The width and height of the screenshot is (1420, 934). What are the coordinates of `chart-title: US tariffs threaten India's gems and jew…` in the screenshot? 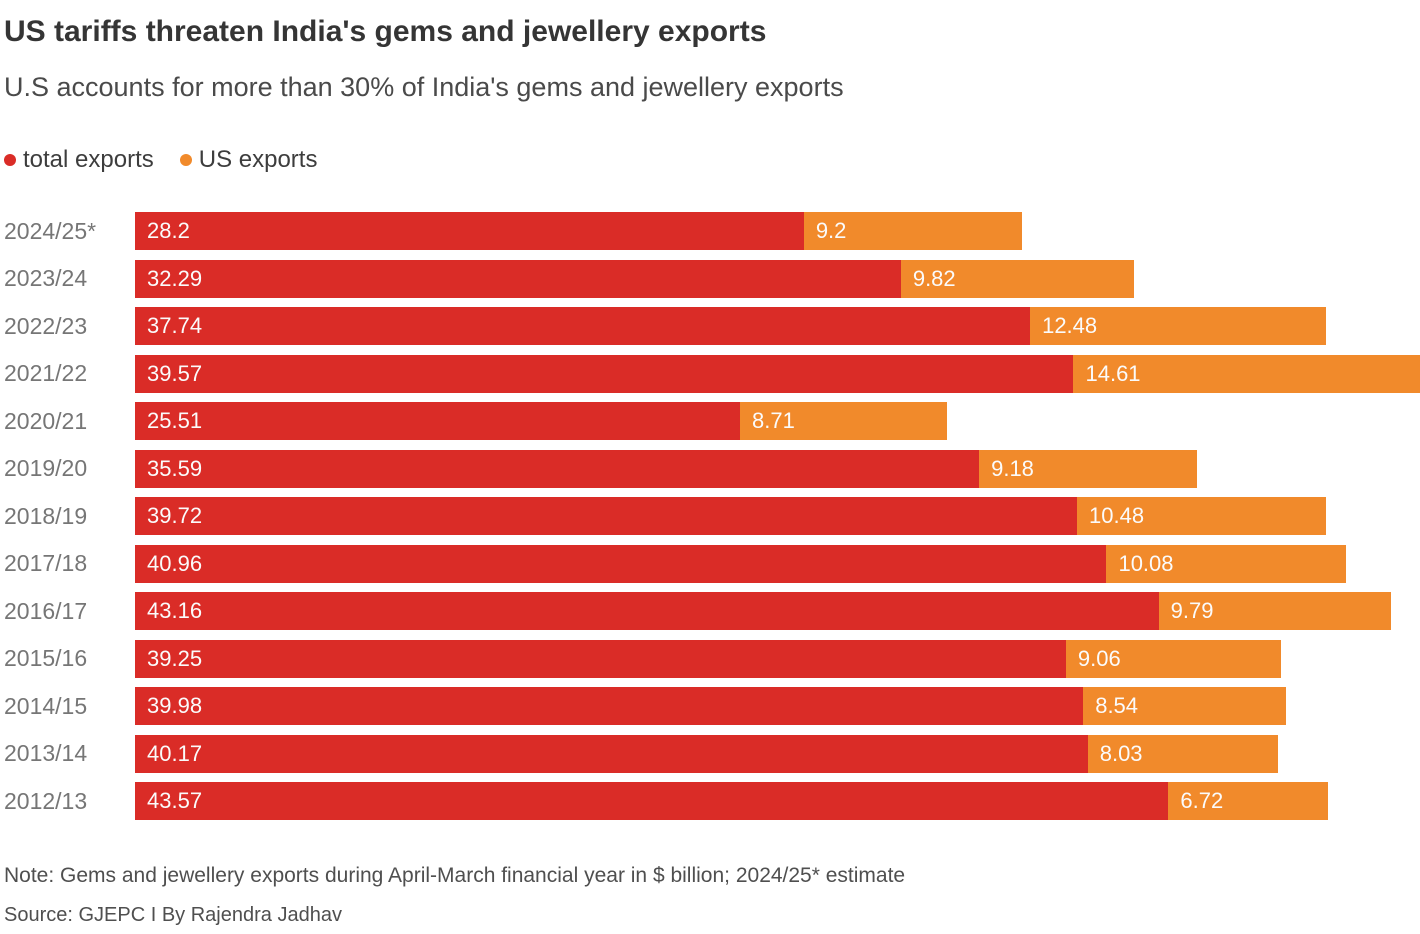 It's located at (385, 31).